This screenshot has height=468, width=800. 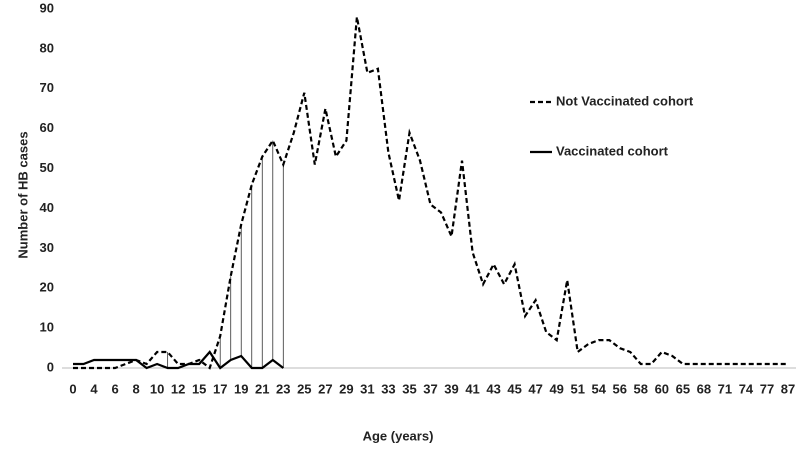 What do you see at coordinates (262, 388) in the screenshot?
I see `x-tick-label: 21` at bounding box center [262, 388].